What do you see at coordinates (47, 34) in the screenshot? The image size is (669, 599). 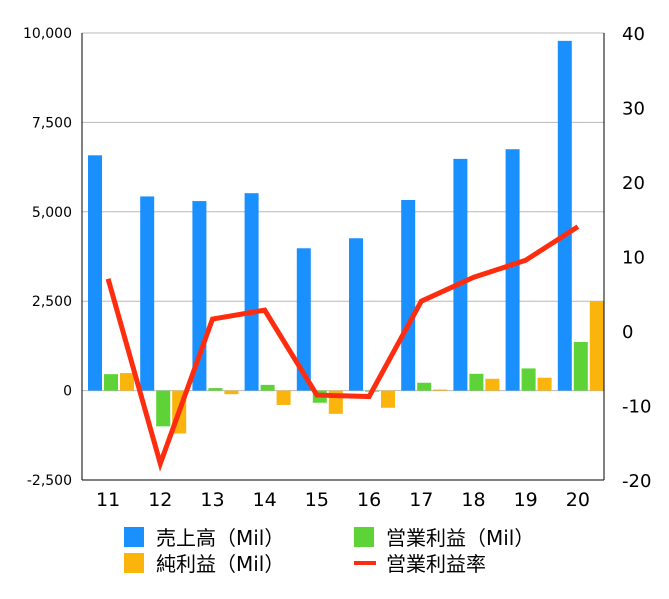 I see `y-left-tick-label: 10,000` at bounding box center [47, 34].